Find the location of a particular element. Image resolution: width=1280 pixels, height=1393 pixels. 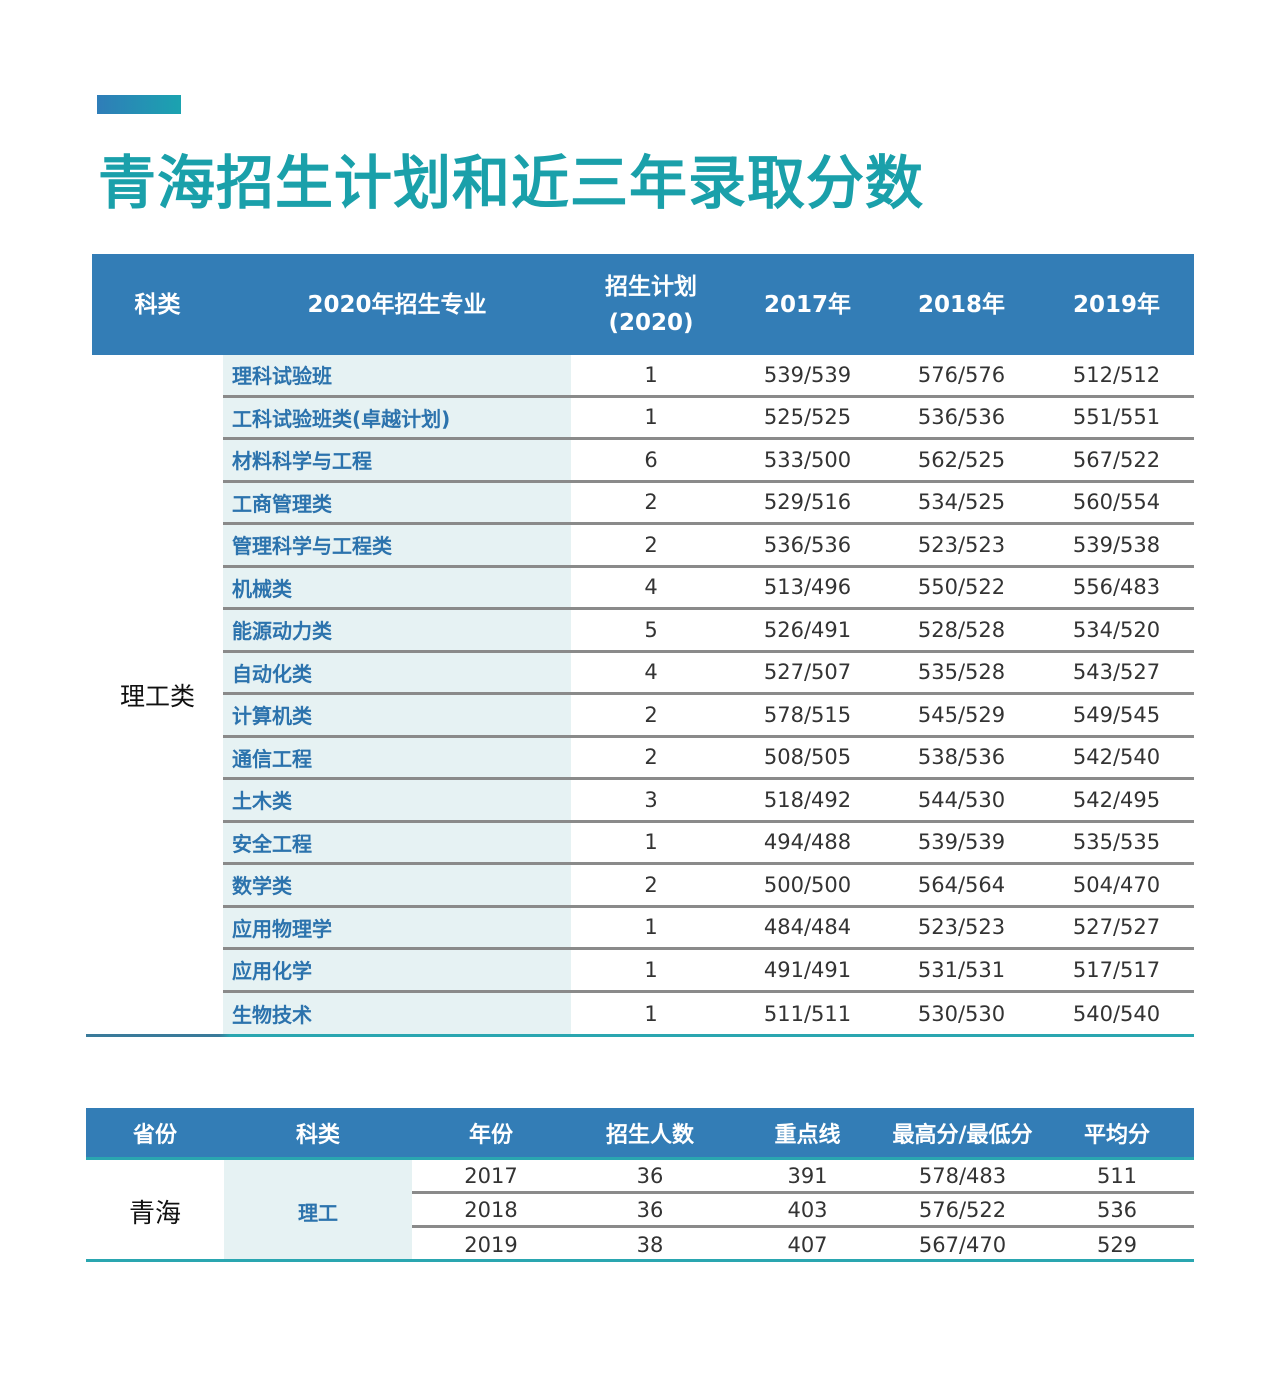

score-2018: 550/522 is located at coordinates (961, 587).